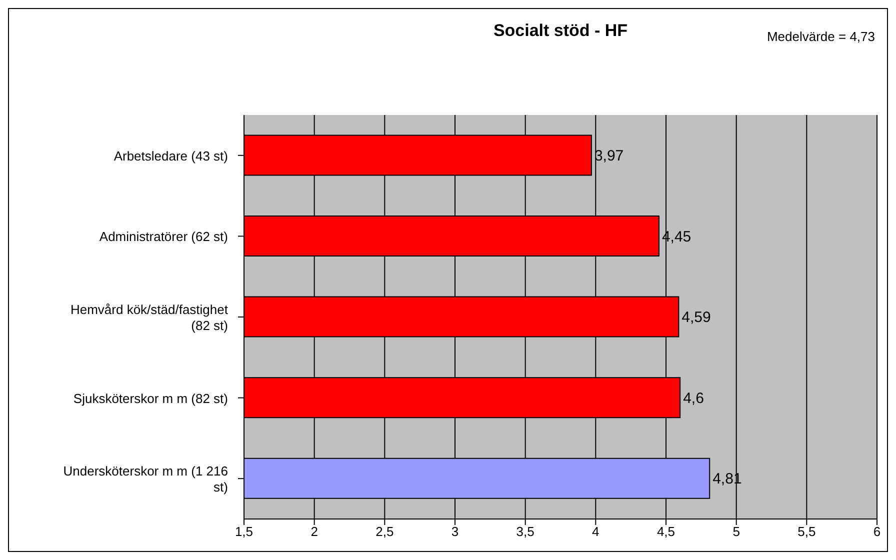  I want to click on x-tick-label: 6, so click(877, 532).